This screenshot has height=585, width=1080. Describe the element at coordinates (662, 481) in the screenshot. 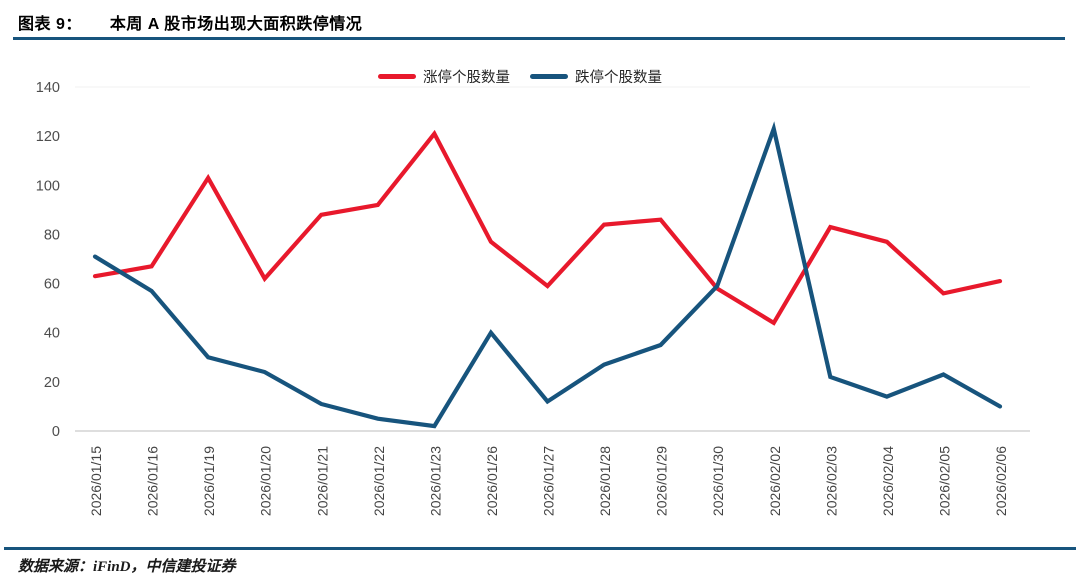

I see `x-tick-label: 2026/01/29` at that location.